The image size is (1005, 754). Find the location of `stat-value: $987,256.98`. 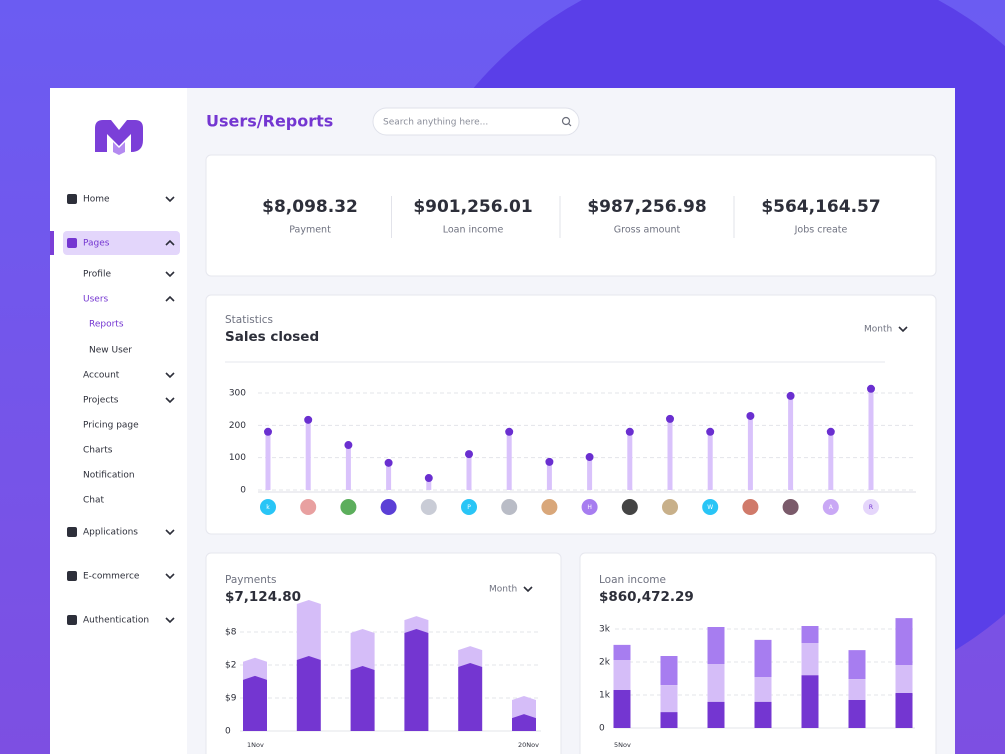

stat-value: $987,256.98 is located at coordinates (646, 207).